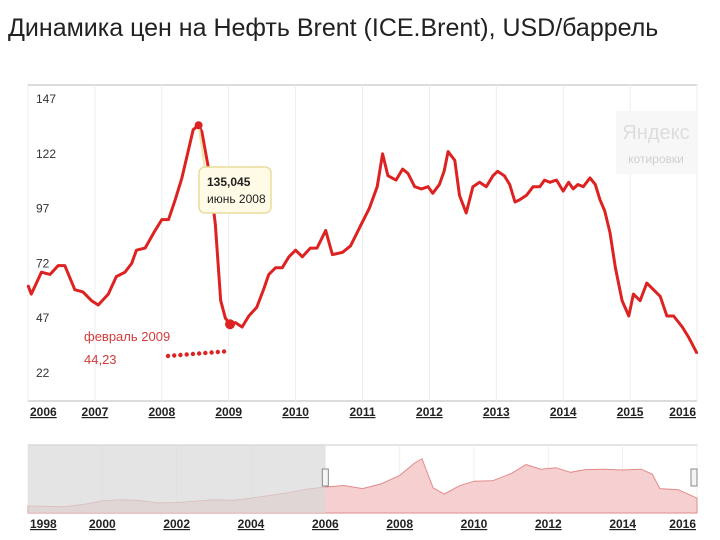 The width and height of the screenshot is (720, 540). What do you see at coordinates (161, 412) in the screenshot?
I see `x-tick-label: 2008` at bounding box center [161, 412].